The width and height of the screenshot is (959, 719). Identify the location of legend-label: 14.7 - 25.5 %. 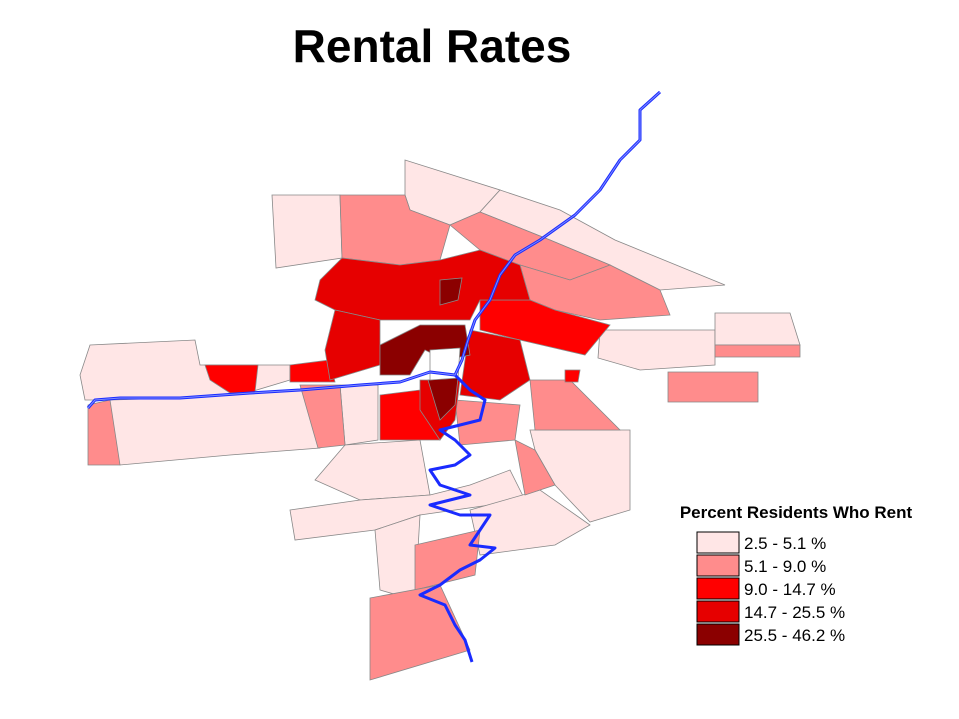
(794, 612).